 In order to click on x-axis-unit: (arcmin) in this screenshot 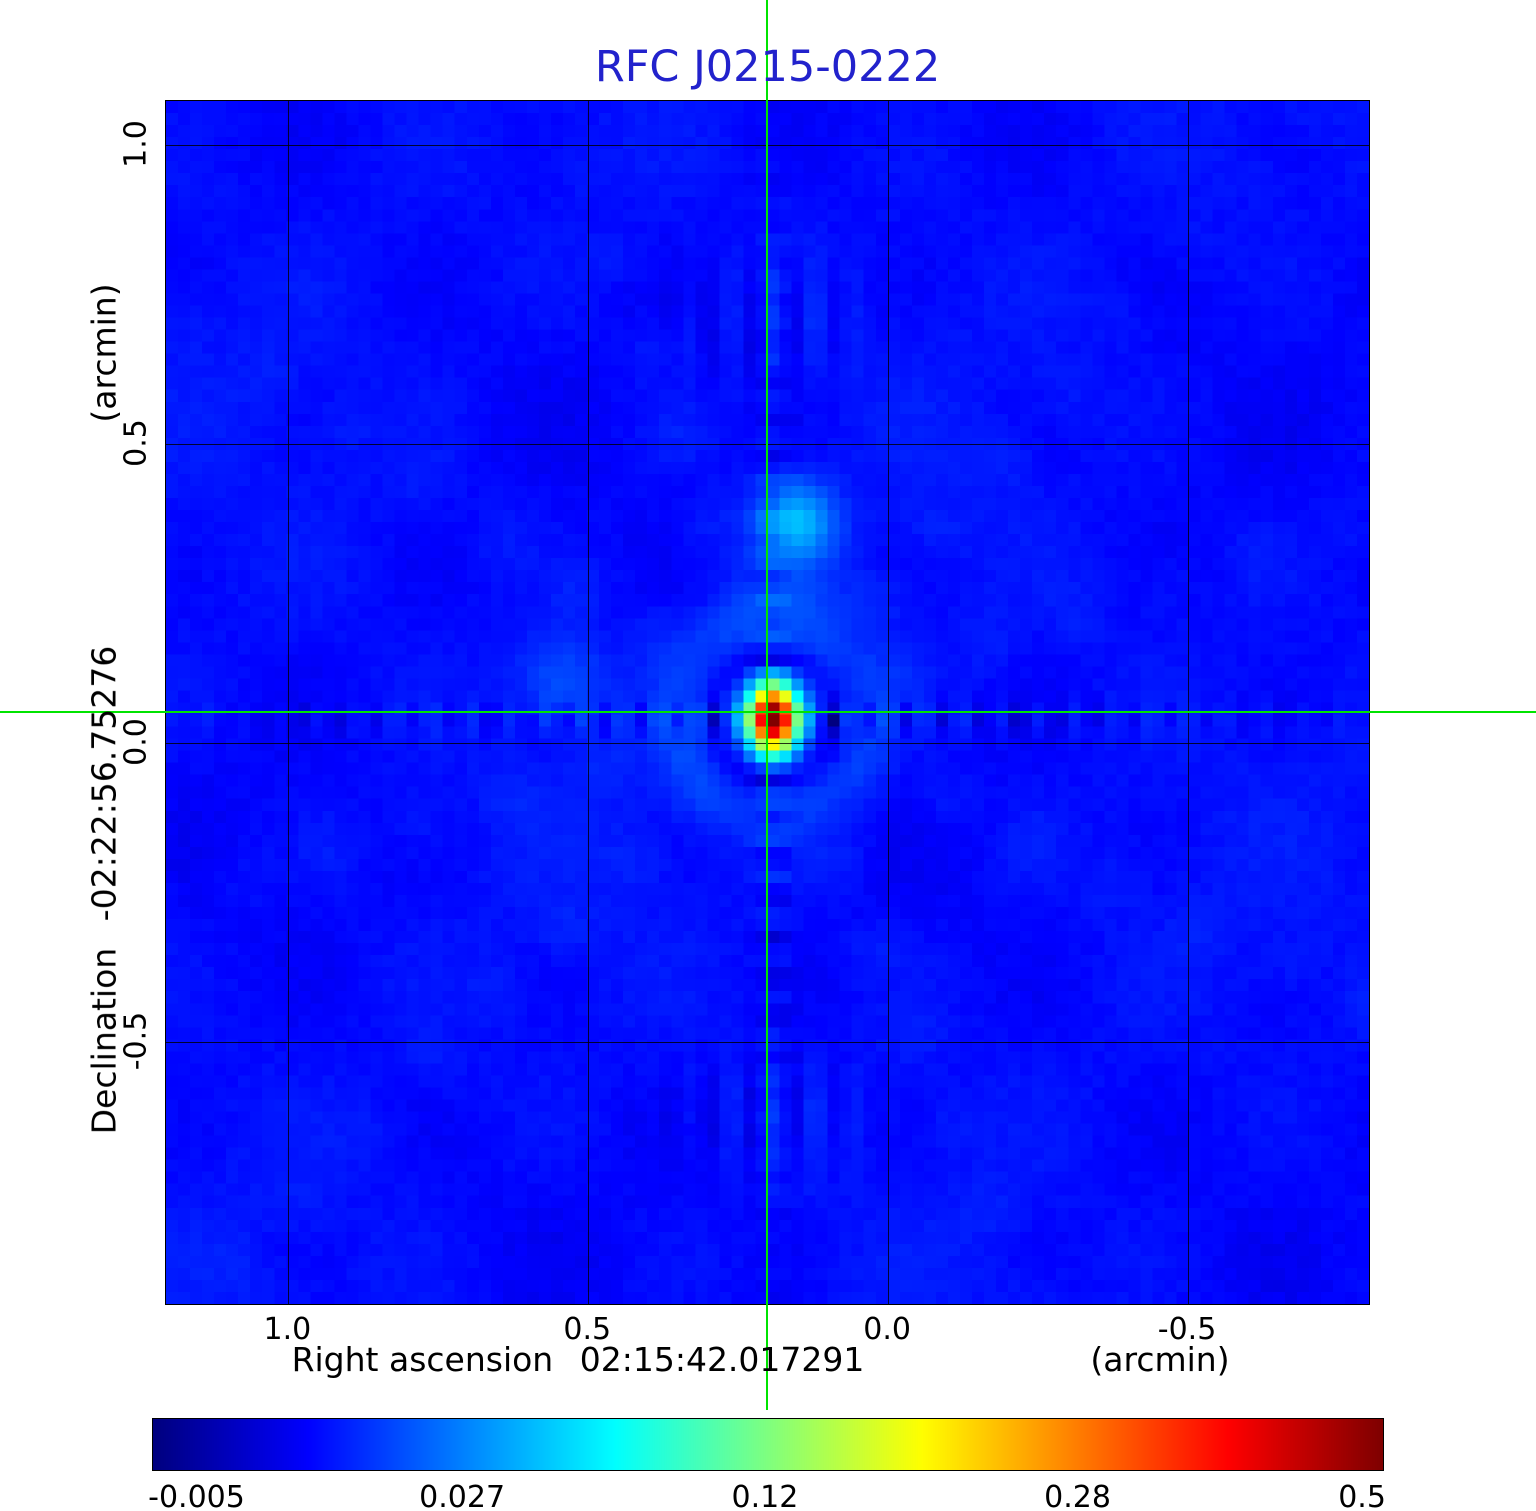, I will do `click(1160, 1359)`.